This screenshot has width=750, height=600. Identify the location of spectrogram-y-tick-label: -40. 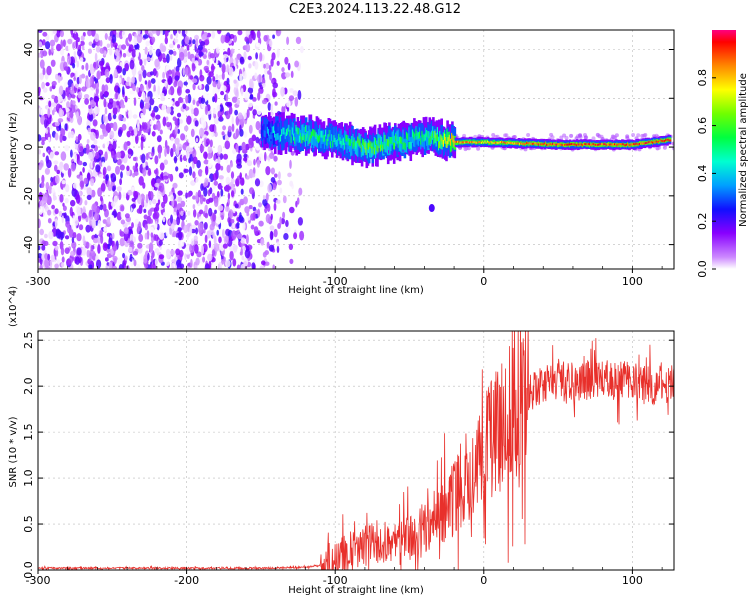
(28, 245).